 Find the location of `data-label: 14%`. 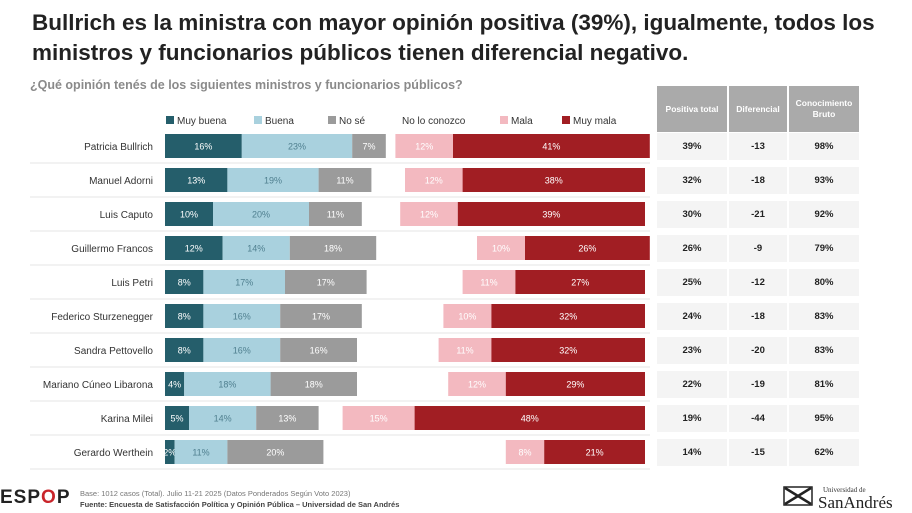

data-label: 14% is located at coordinates (223, 419).